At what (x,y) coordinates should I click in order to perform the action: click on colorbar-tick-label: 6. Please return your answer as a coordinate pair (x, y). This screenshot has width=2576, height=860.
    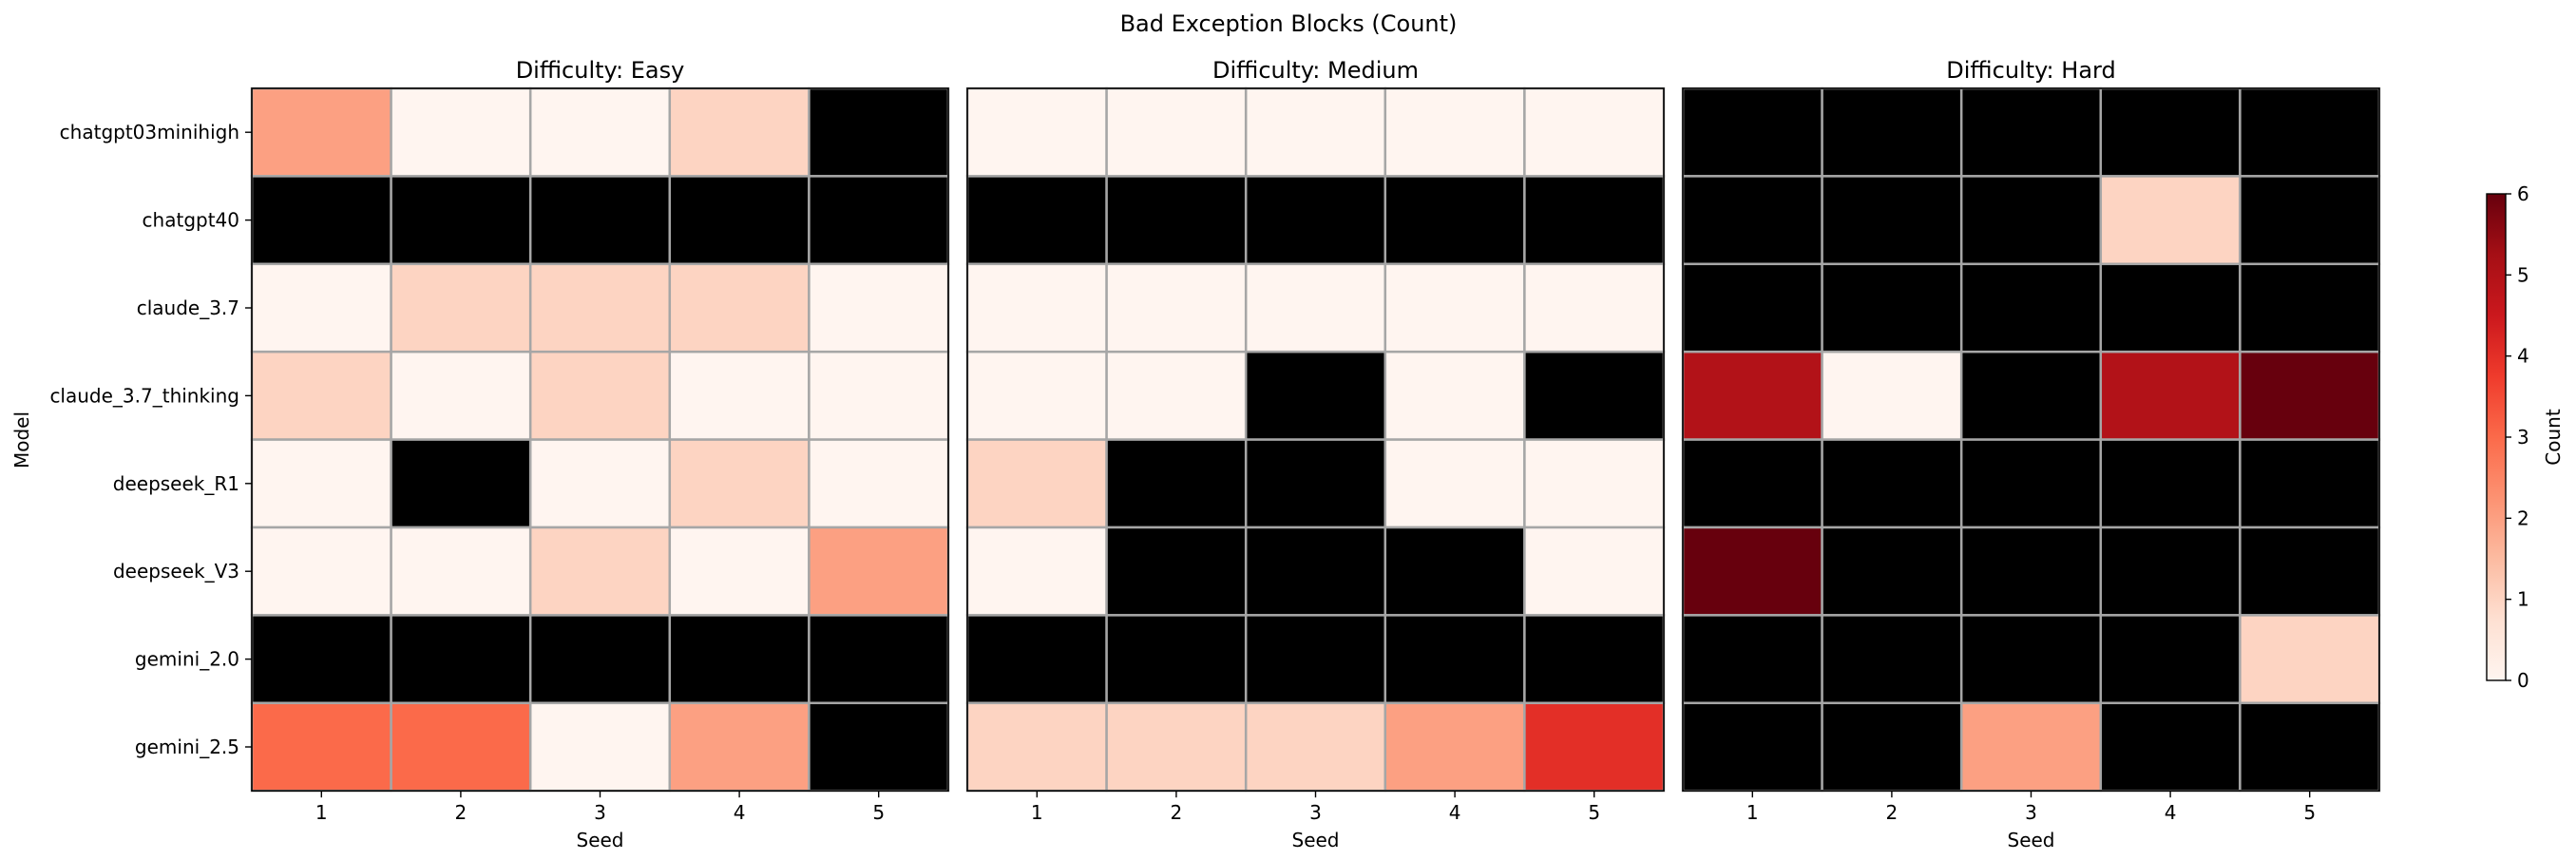
    Looking at the image, I should click on (2523, 194).